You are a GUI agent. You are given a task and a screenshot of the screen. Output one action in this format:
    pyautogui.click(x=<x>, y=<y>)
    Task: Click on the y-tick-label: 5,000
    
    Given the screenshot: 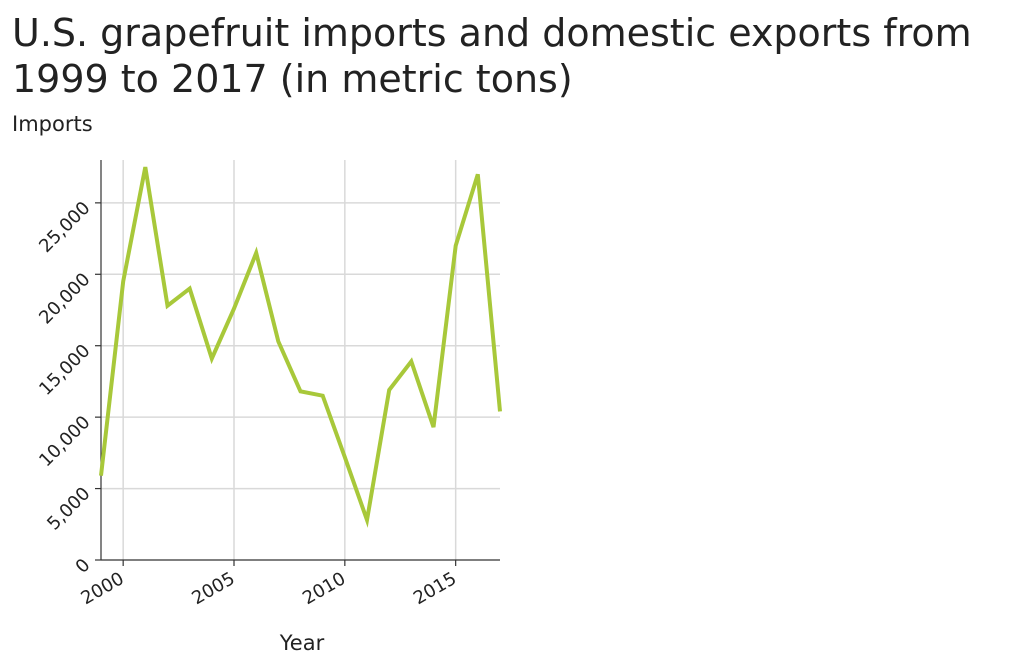 What is the action you would take?
    pyautogui.click(x=68, y=508)
    